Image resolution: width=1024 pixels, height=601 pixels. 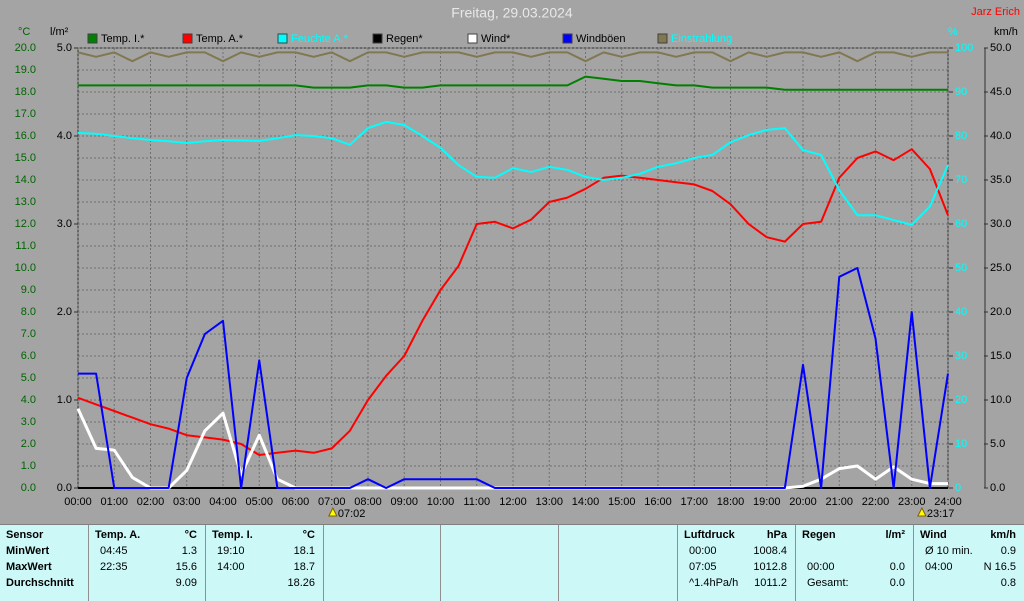 I want to click on table-header: Sensor, so click(x=25, y=535).